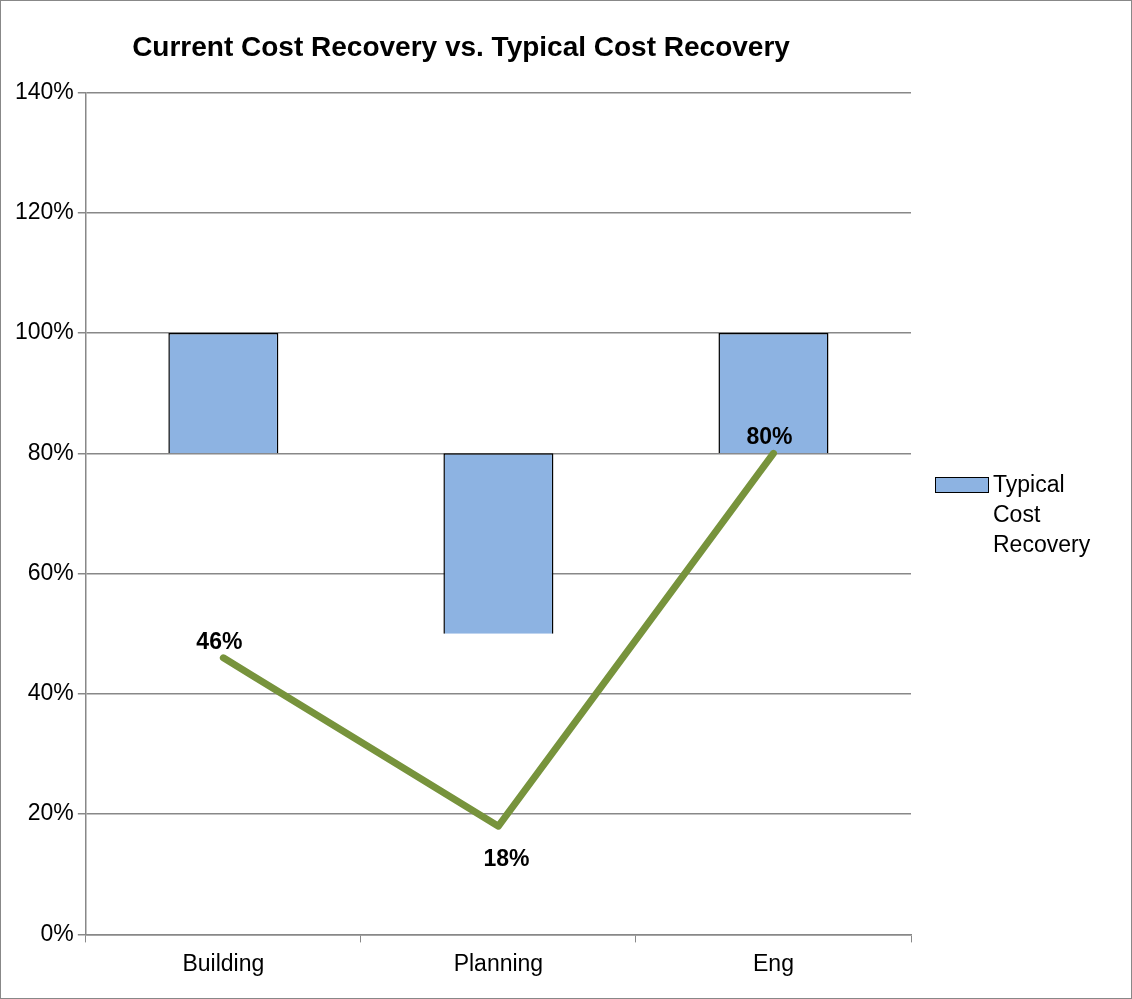 The width and height of the screenshot is (1132, 999). I want to click on data-label: 18%, so click(506, 858).